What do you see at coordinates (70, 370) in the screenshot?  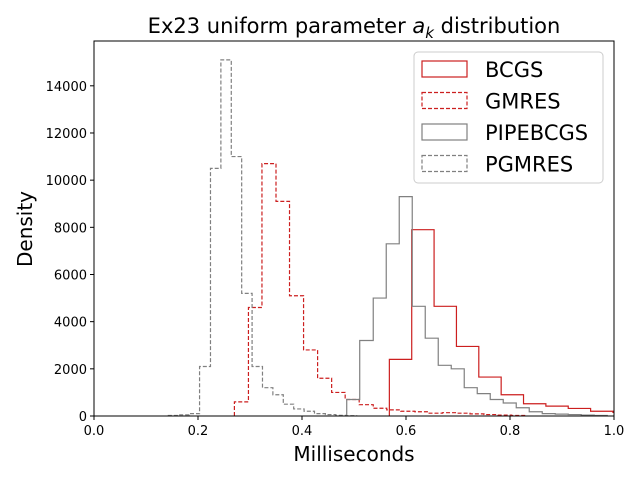 I see `y-tick-label: 2000` at bounding box center [70, 370].